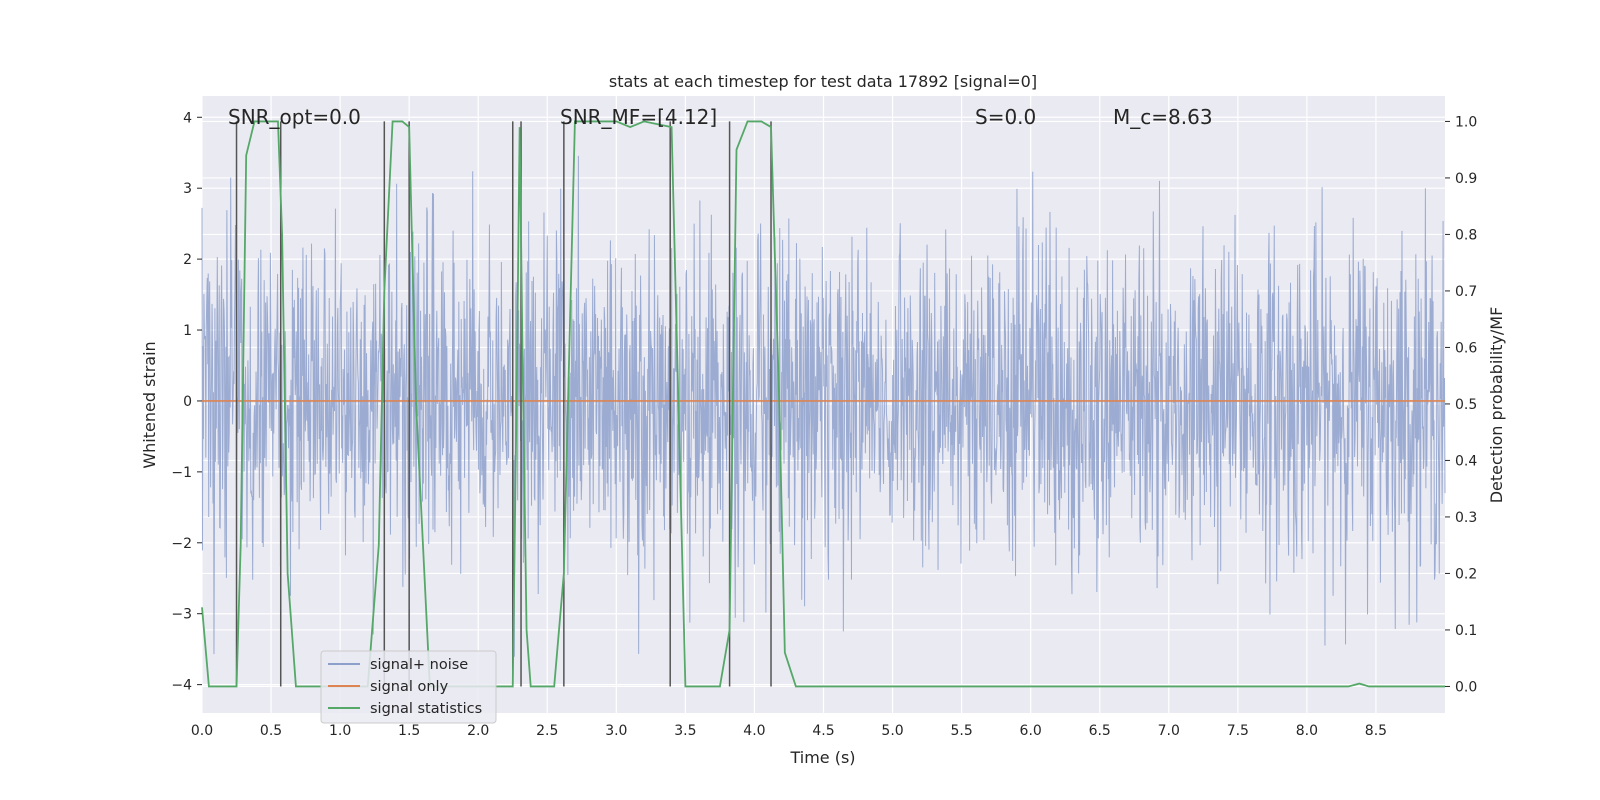  I want to click on x-tick-label: 2.5, so click(547, 731).